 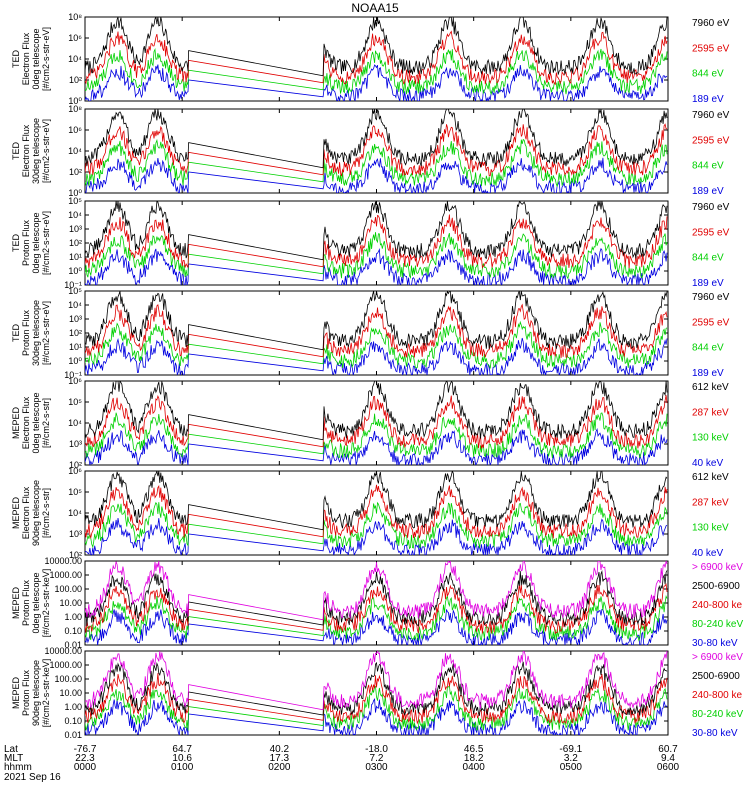 What do you see at coordinates (710, 477) in the screenshot?
I see `legend-entry: 612 keV` at bounding box center [710, 477].